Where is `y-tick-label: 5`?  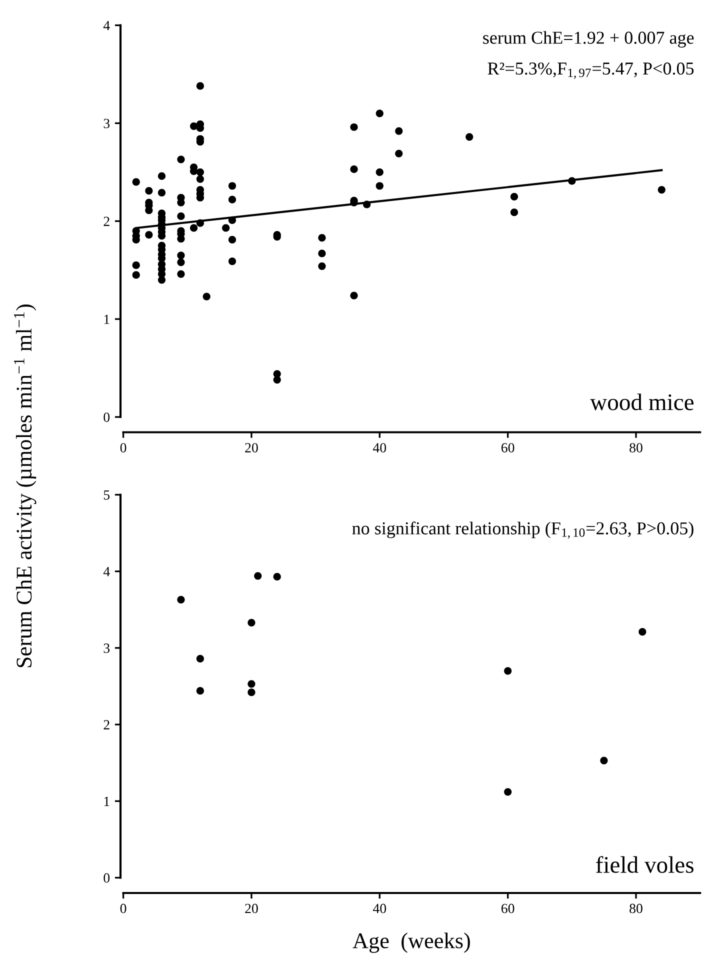 y-tick-label: 5 is located at coordinates (107, 495).